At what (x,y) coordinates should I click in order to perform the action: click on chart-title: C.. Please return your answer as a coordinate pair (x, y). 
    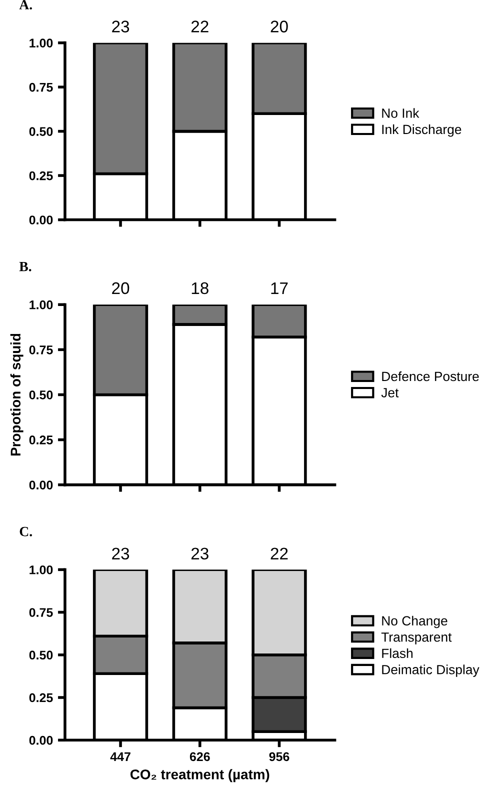
    Looking at the image, I should click on (26, 531).